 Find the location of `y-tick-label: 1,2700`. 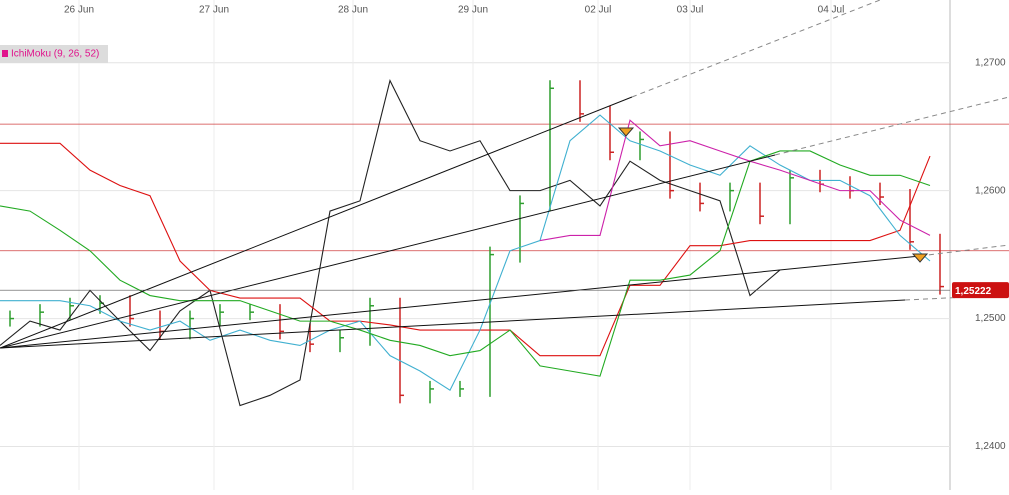

y-tick-label: 1,2700 is located at coordinates (990, 62).